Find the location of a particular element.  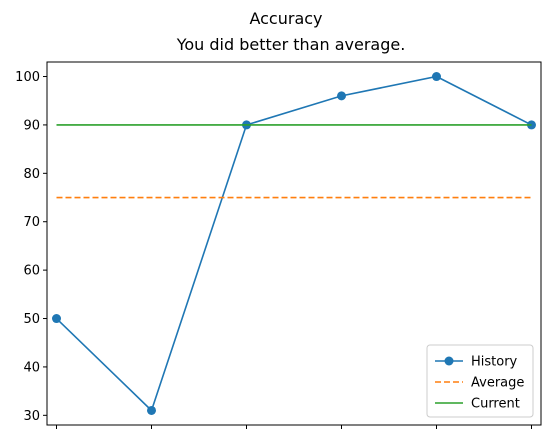

legend-box is located at coordinates (480, 381).